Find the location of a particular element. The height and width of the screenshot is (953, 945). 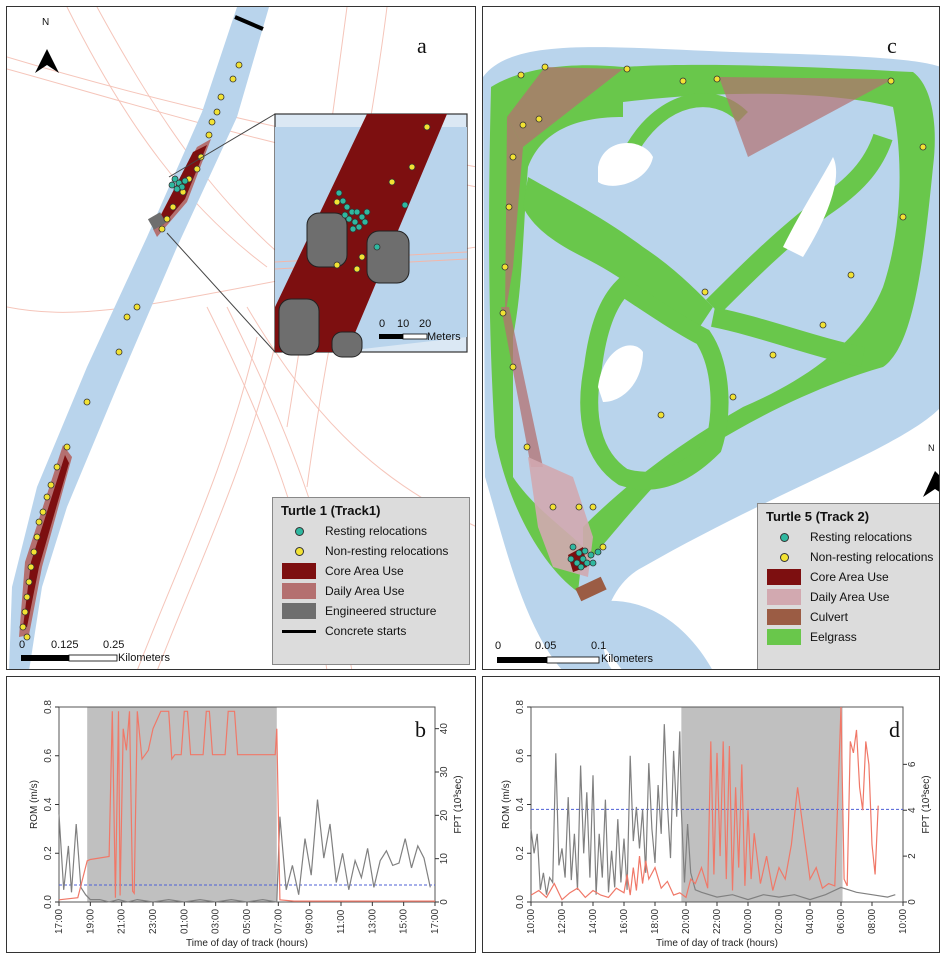

daily-area-south is located at coordinates (560, 517).